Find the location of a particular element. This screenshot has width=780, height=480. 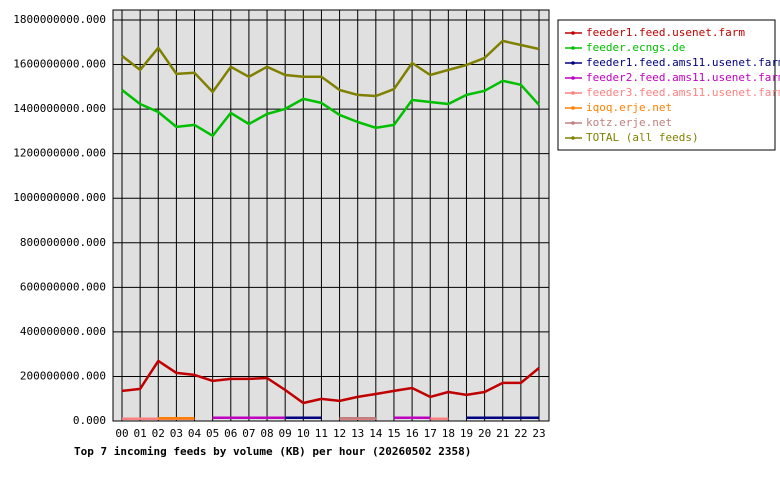

legend-label: iqoq.erje.net is located at coordinates (629, 107).